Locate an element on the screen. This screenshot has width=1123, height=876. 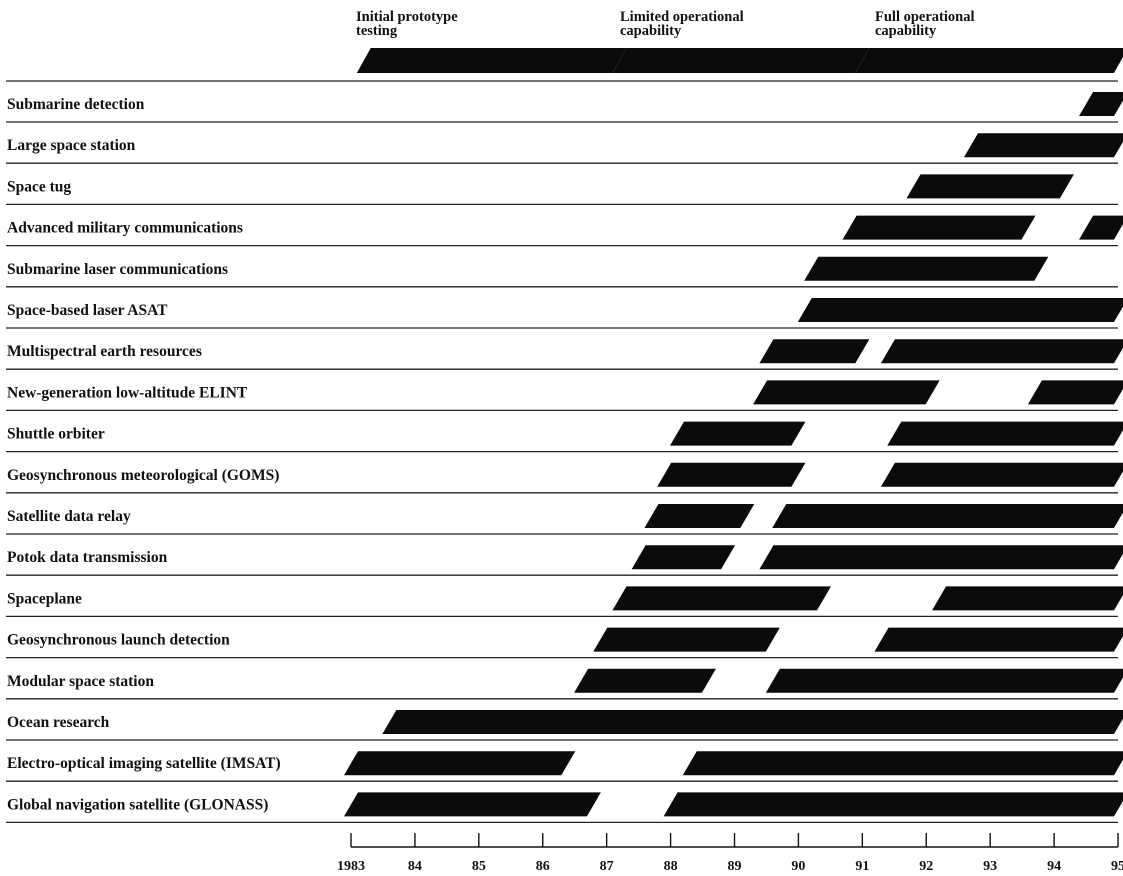
chart-row: Ocean research is located at coordinates (564, 725).